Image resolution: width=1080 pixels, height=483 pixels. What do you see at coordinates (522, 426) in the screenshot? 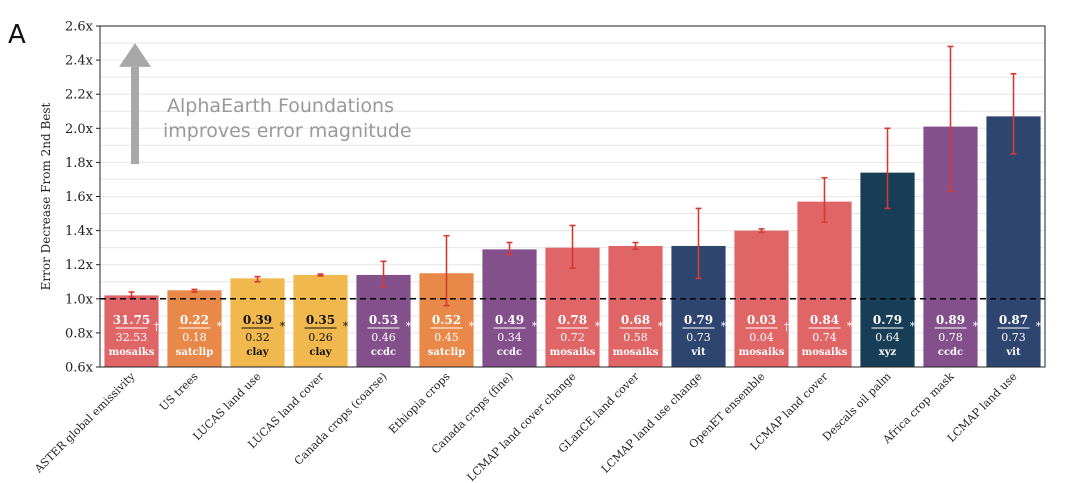
I see `category-label: LCMAP land cover change` at bounding box center [522, 426].